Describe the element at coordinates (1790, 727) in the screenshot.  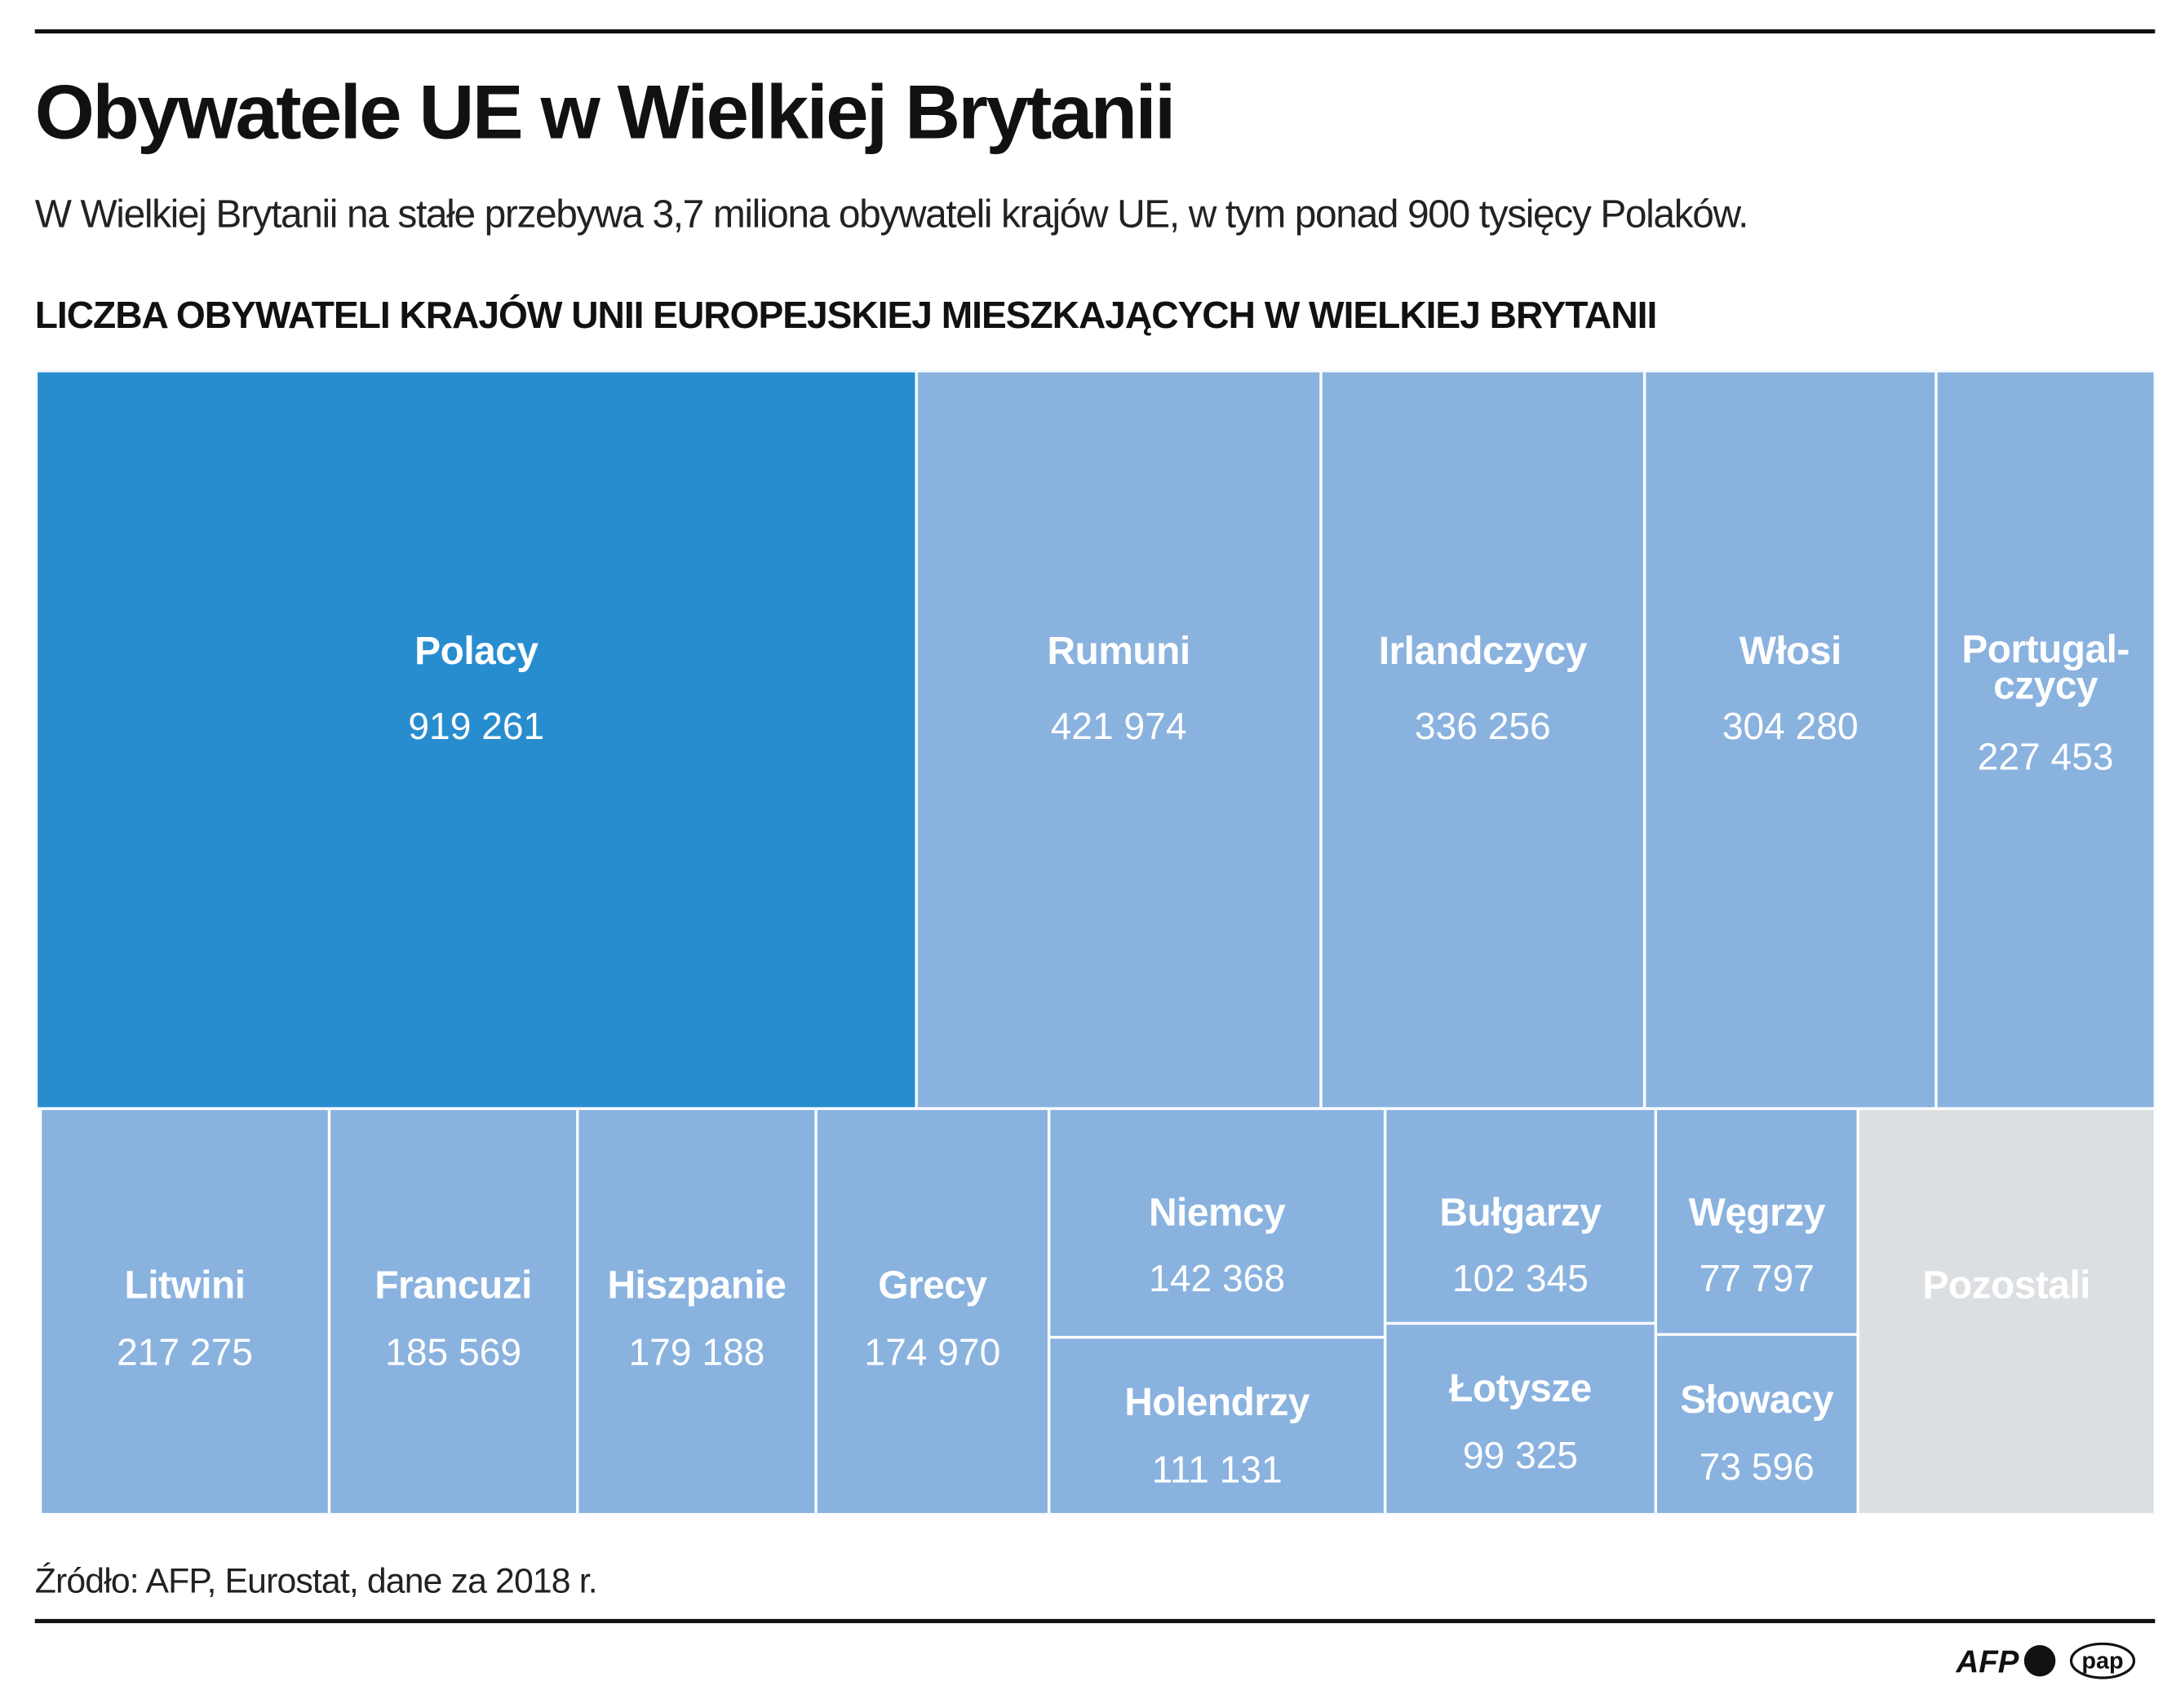
I see `tile-value: 304 280` at that location.